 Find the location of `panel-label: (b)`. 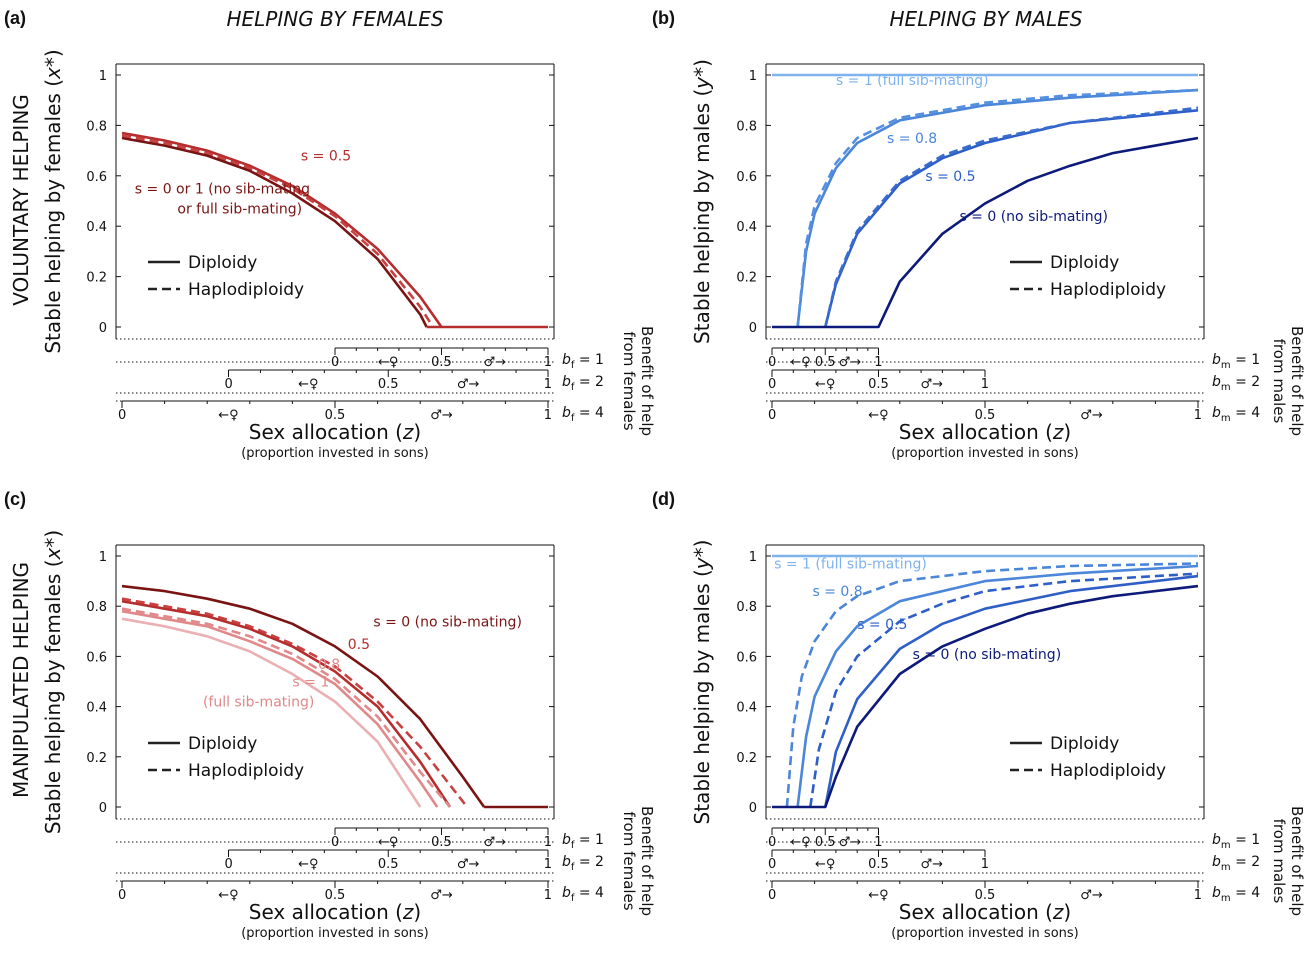

panel-label: (b) is located at coordinates (663, 18).